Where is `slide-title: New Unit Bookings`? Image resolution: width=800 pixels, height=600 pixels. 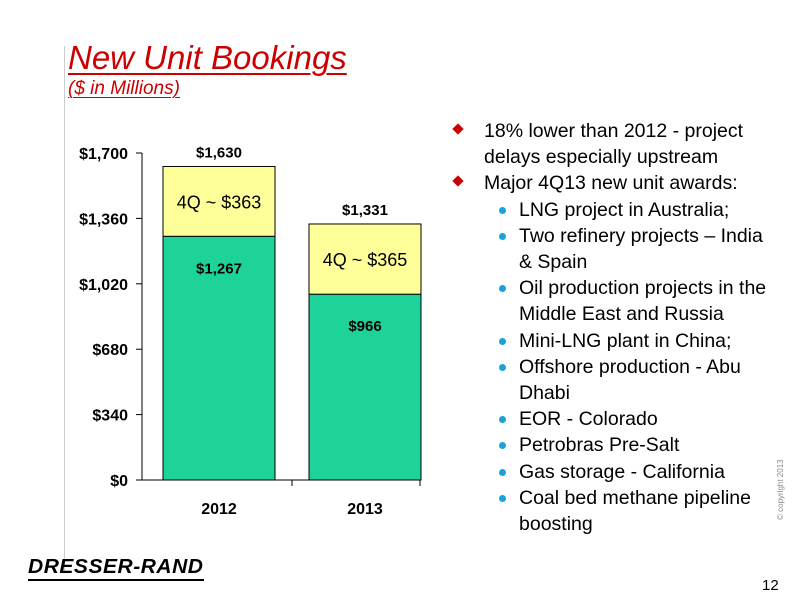 slide-title: New Unit Bookings is located at coordinates (207, 57).